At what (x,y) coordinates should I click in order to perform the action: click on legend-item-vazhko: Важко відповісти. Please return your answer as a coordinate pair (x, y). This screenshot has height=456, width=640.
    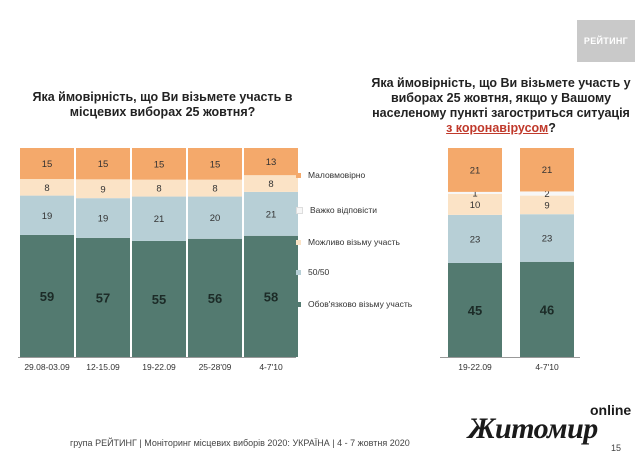
    Looking at the image, I should click on (336, 210).